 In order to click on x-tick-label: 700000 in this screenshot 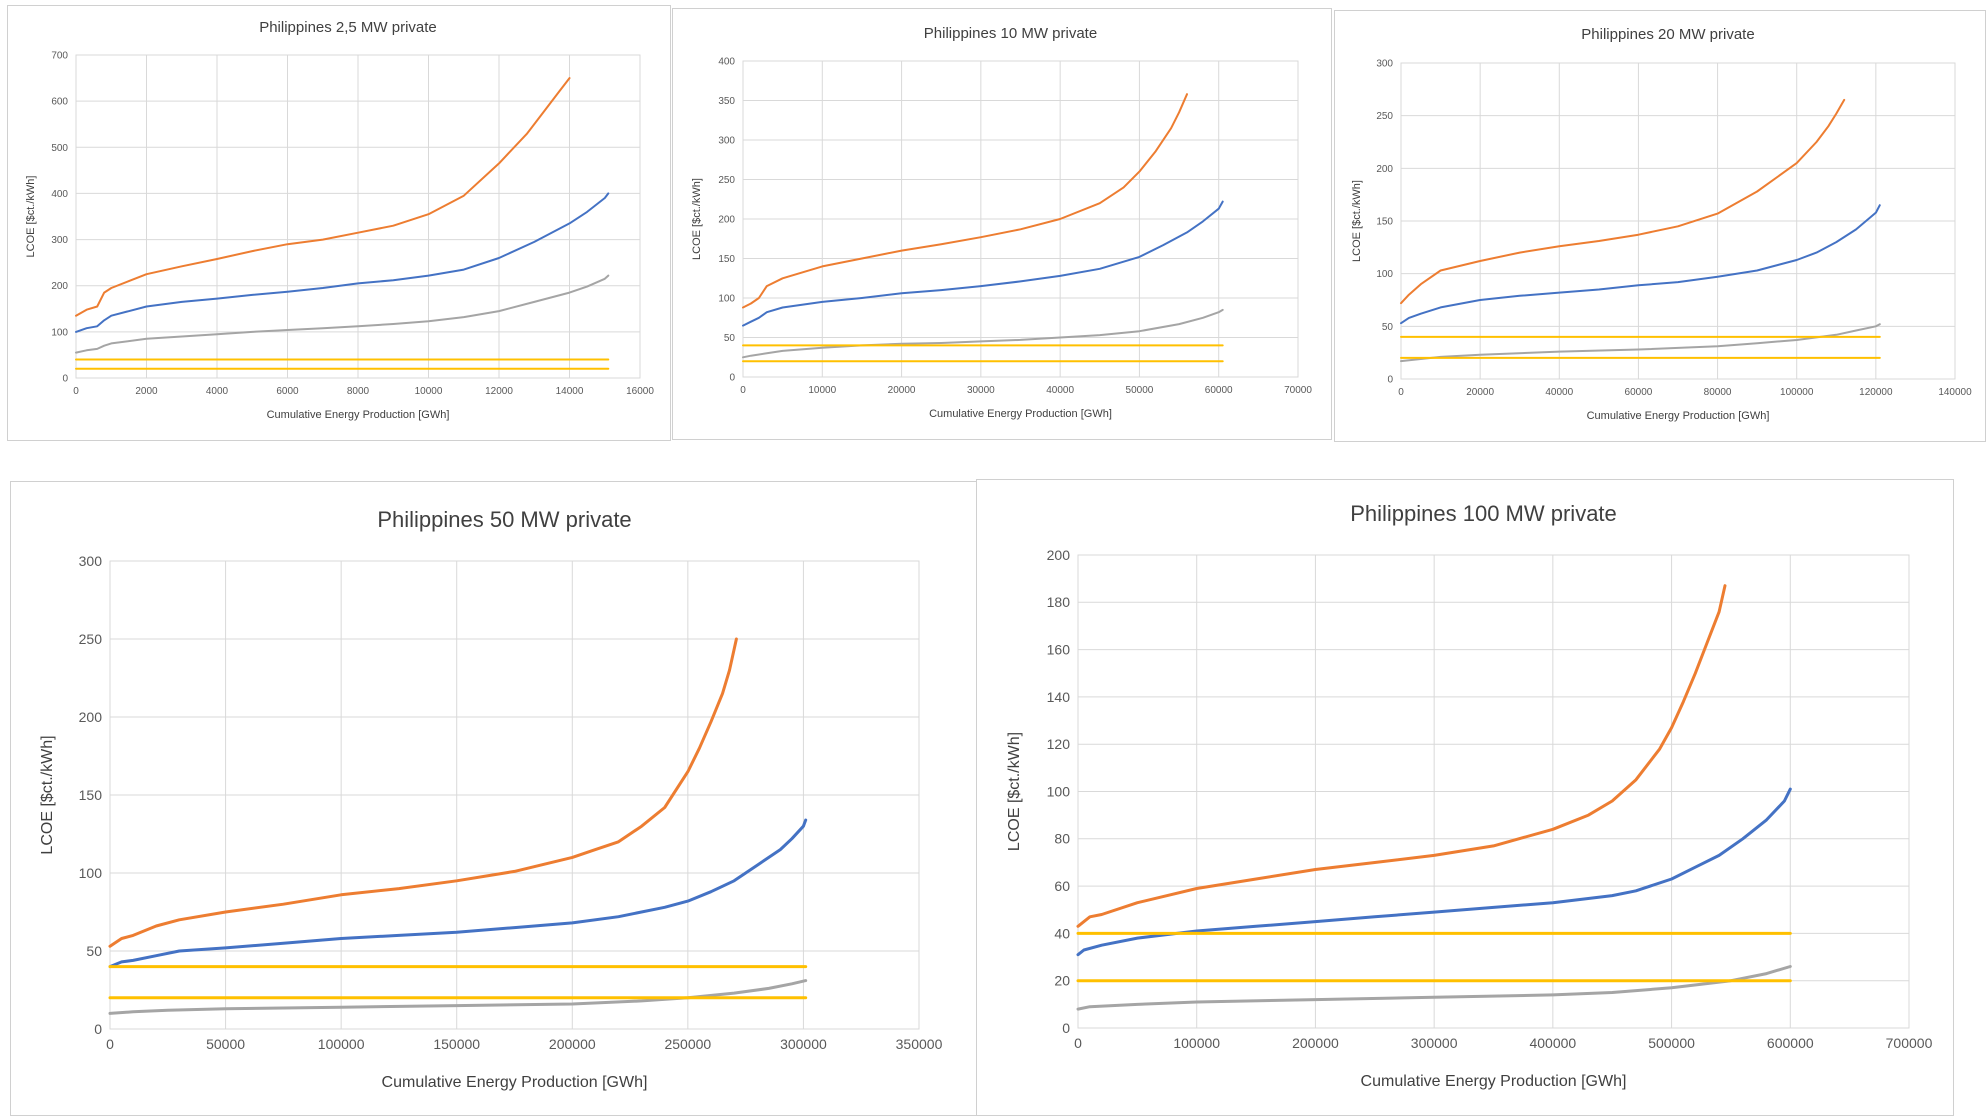, I will do `click(1909, 1043)`.